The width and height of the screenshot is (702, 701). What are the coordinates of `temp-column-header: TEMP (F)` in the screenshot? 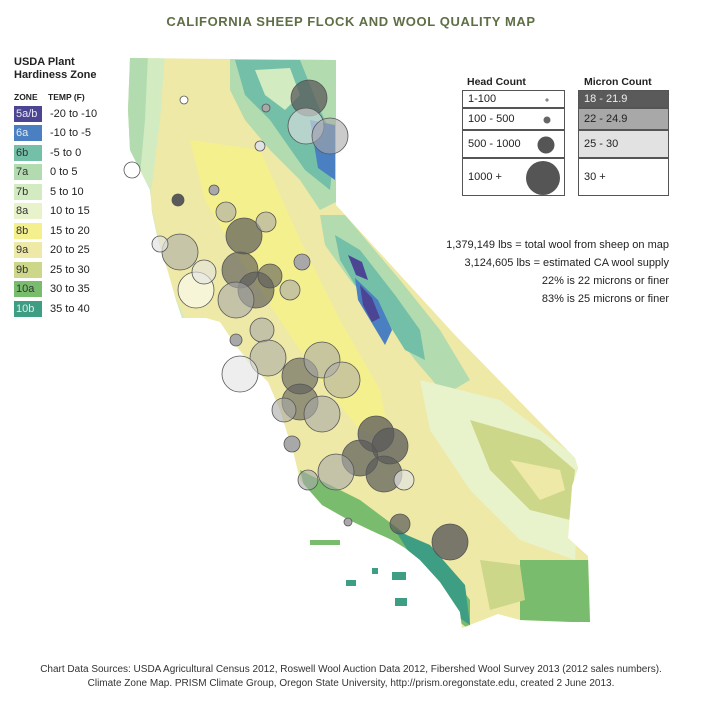 It's located at (66, 97).